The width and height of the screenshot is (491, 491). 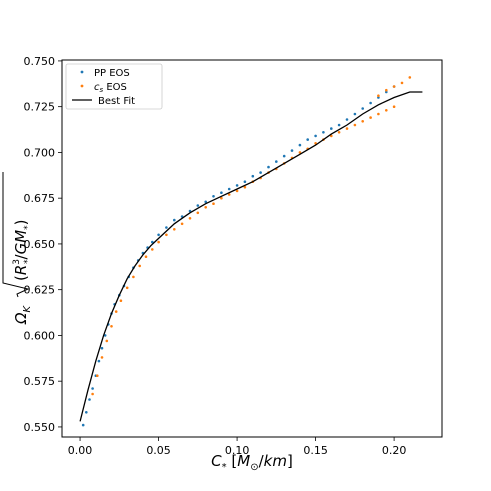 I want to click on legend-label-cs-eos: cs EOS, so click(x=110, y=88).